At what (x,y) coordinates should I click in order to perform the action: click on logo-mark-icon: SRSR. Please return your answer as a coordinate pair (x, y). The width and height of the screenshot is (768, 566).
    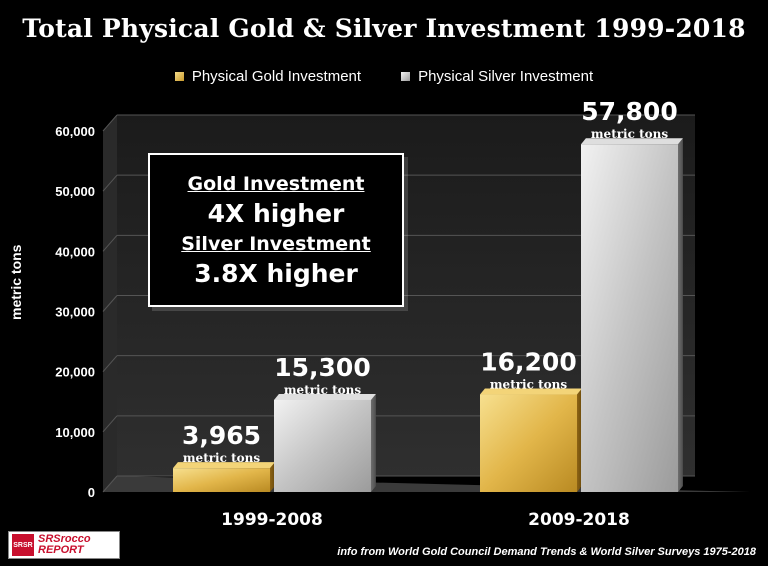
    Looking at the image, I should click on (23, 545).